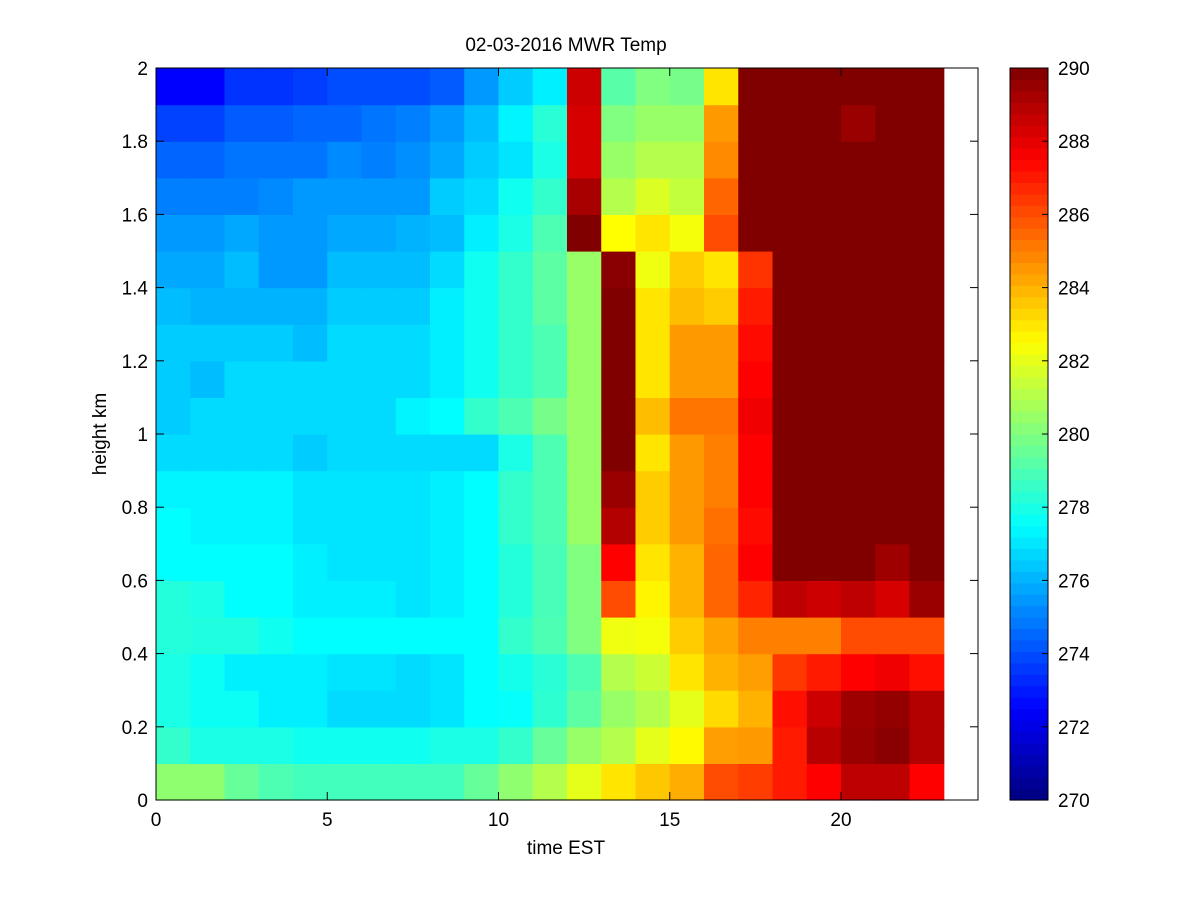 This screenshot has width=1200, height=905. Describe the element at coordinates (142, 69) in the screenshot. I see `y-tick-label: 2` at that location.